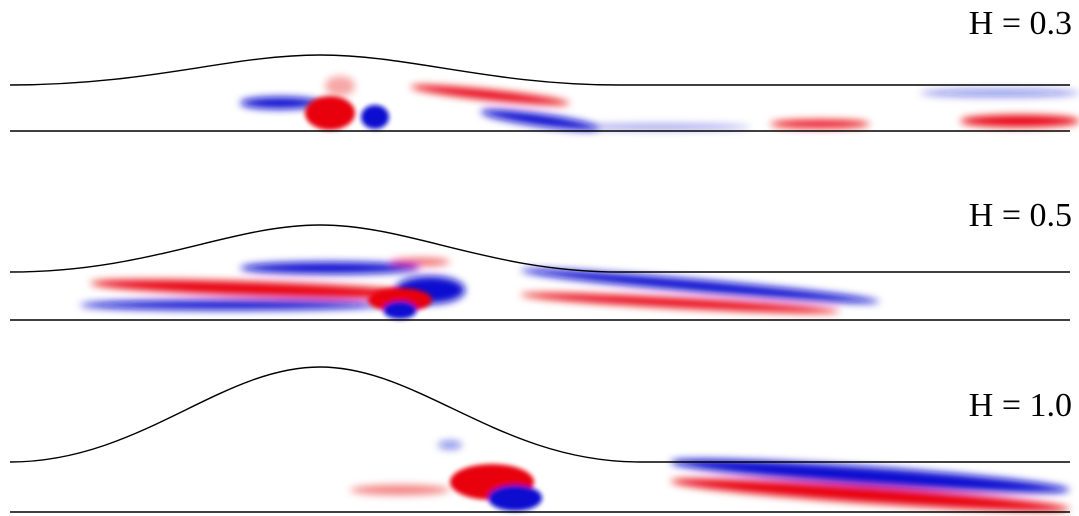 The image size is (1079, 516). I want to click on panel-label: H = 0.3, so click(1020, 23).